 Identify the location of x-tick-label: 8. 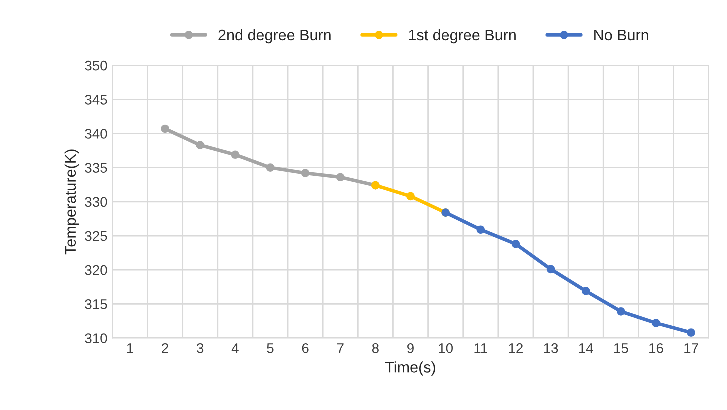
(375, 348).